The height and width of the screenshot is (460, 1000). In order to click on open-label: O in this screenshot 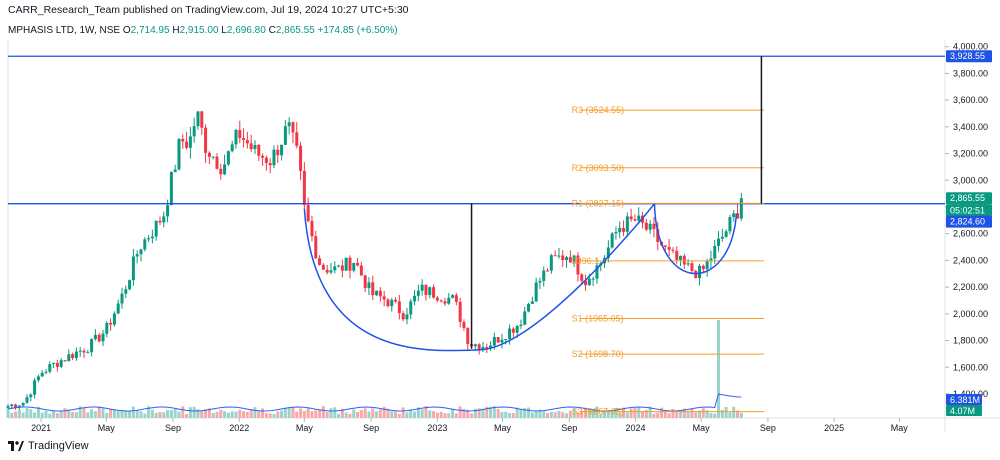, I will do `click(126, 30)`.